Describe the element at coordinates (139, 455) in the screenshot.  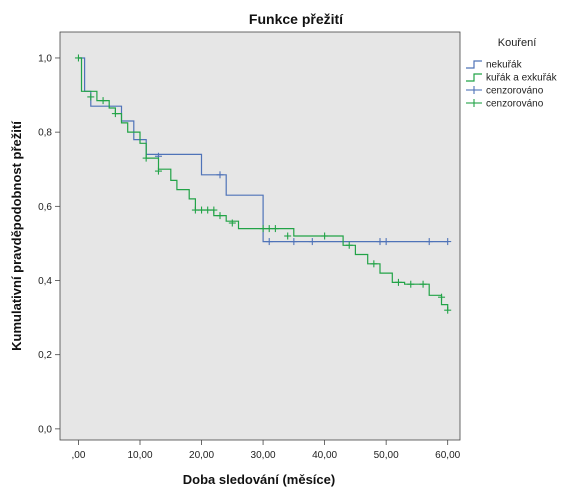
I see `x-tick-label: 10,00` at that location.